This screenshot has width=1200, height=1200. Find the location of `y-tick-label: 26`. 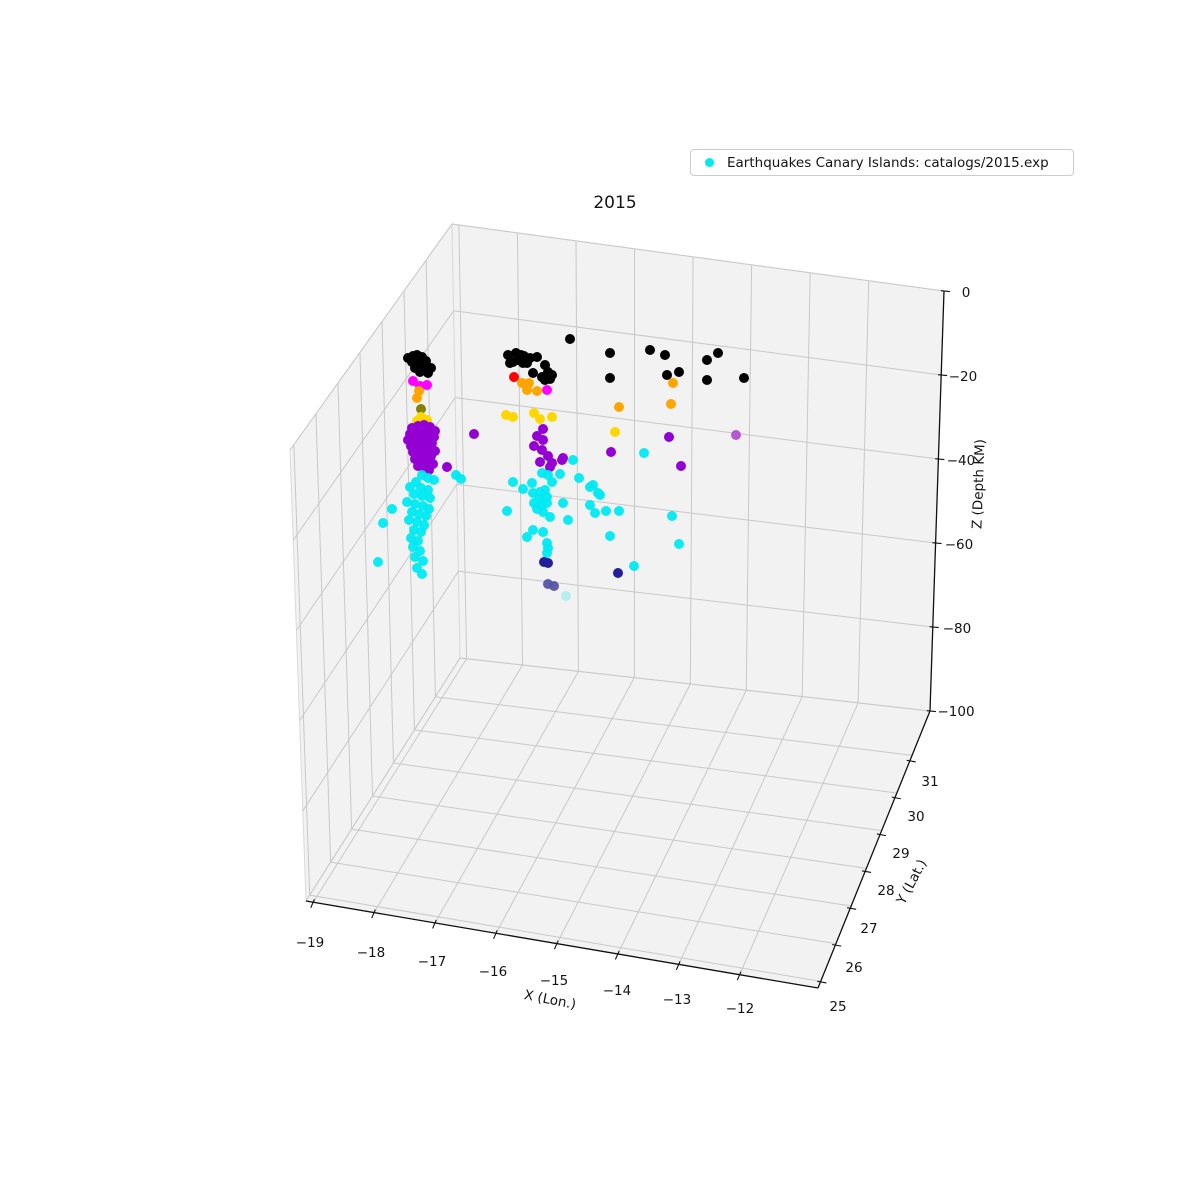

y-tick-label: 26 is located at coordinates (853, 968).